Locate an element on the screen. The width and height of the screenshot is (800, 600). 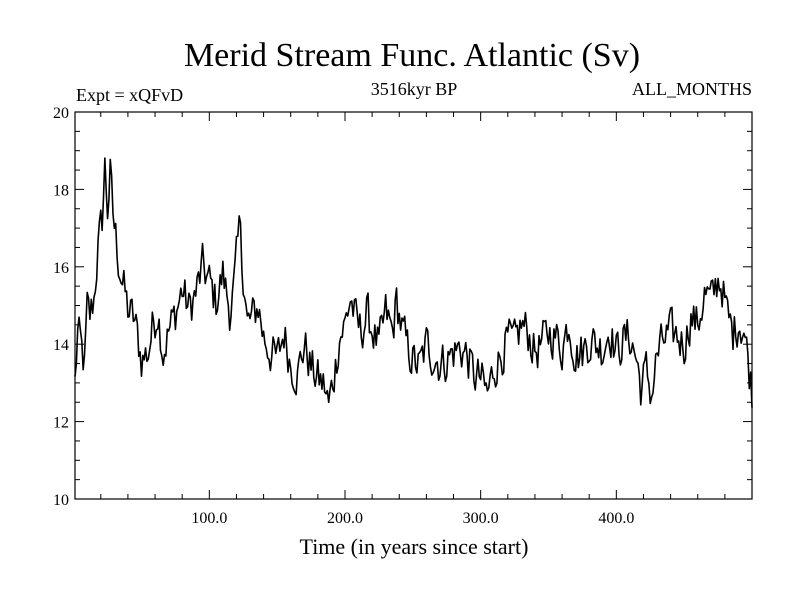
y-tick-label: 16 is located at coordinates (61, 268).